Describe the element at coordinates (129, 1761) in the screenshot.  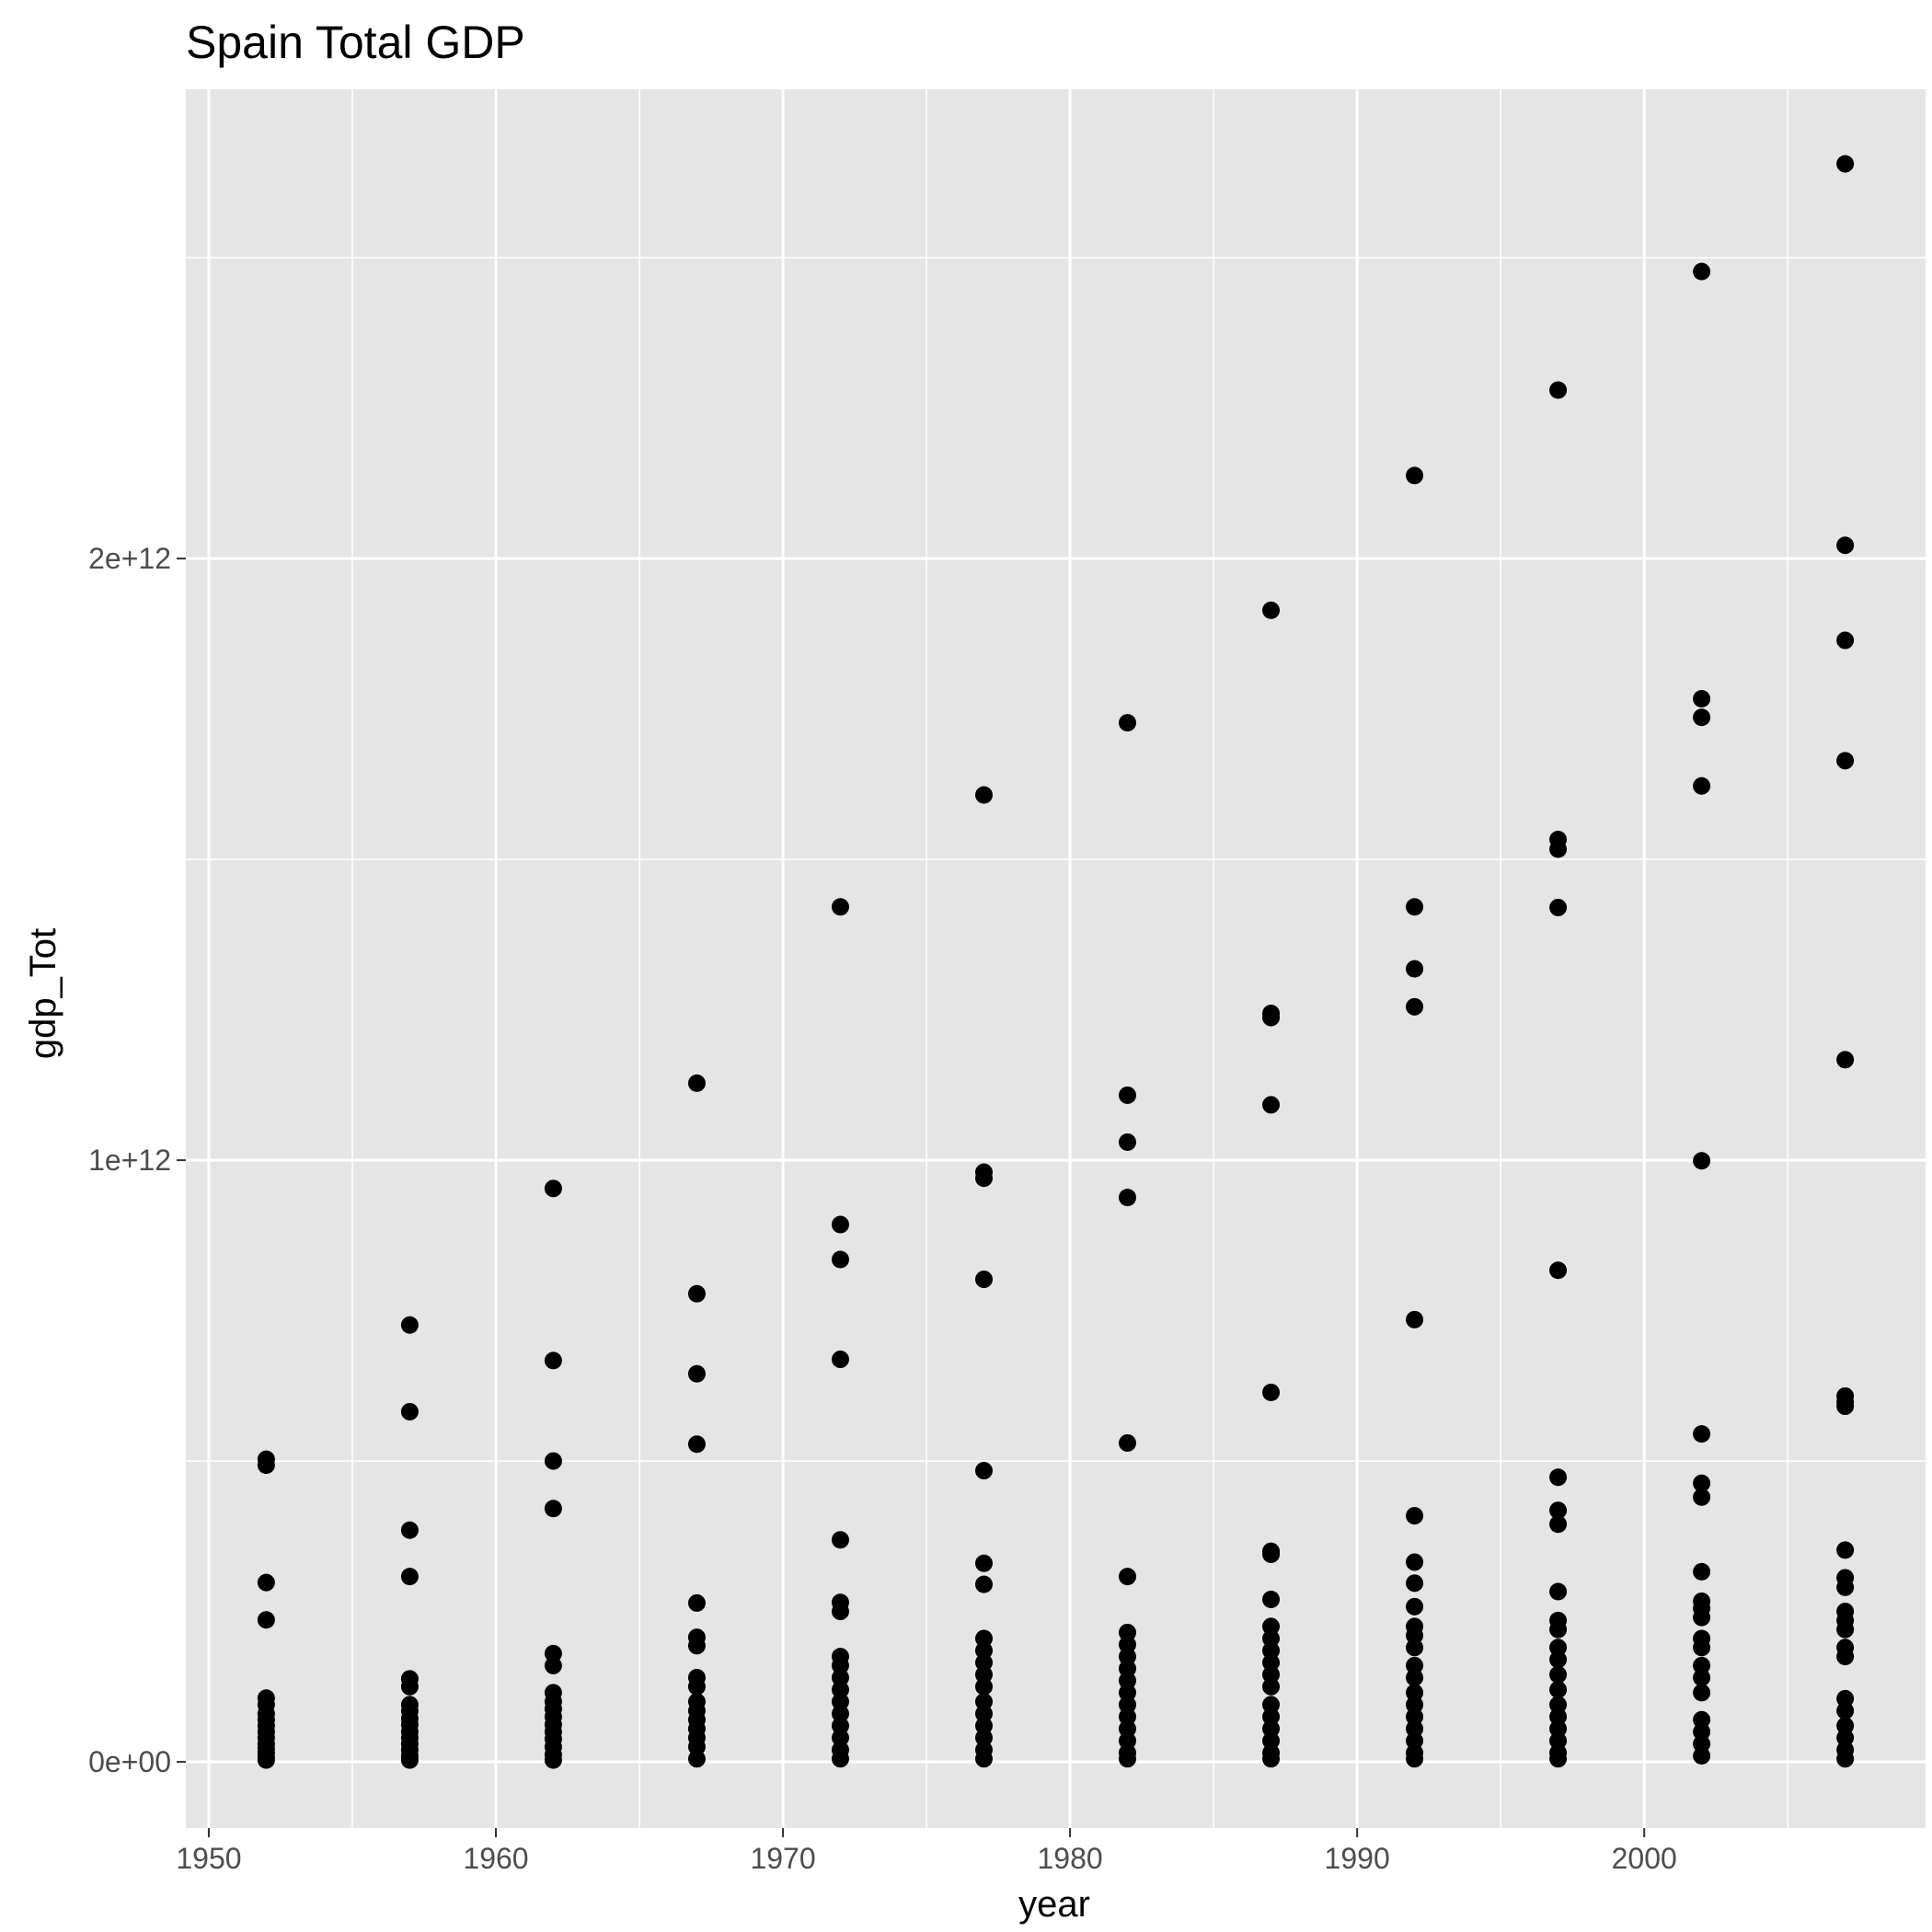
I see `y-tick-label: 0e+00` at that location.